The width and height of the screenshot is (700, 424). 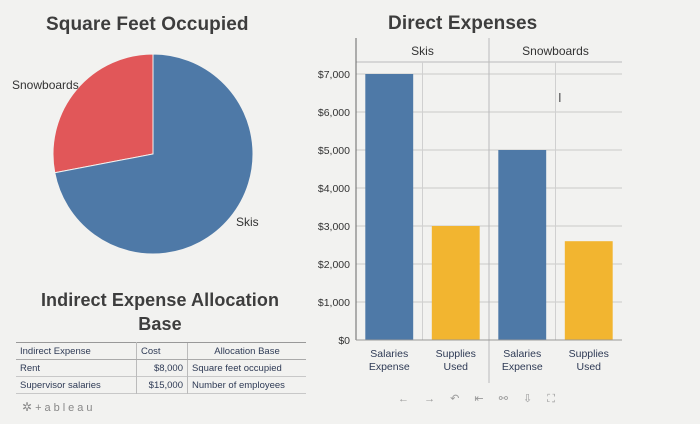 I want to click on table-row: Rent $8,000 Square feet occupied, so click(x=161, y=368).